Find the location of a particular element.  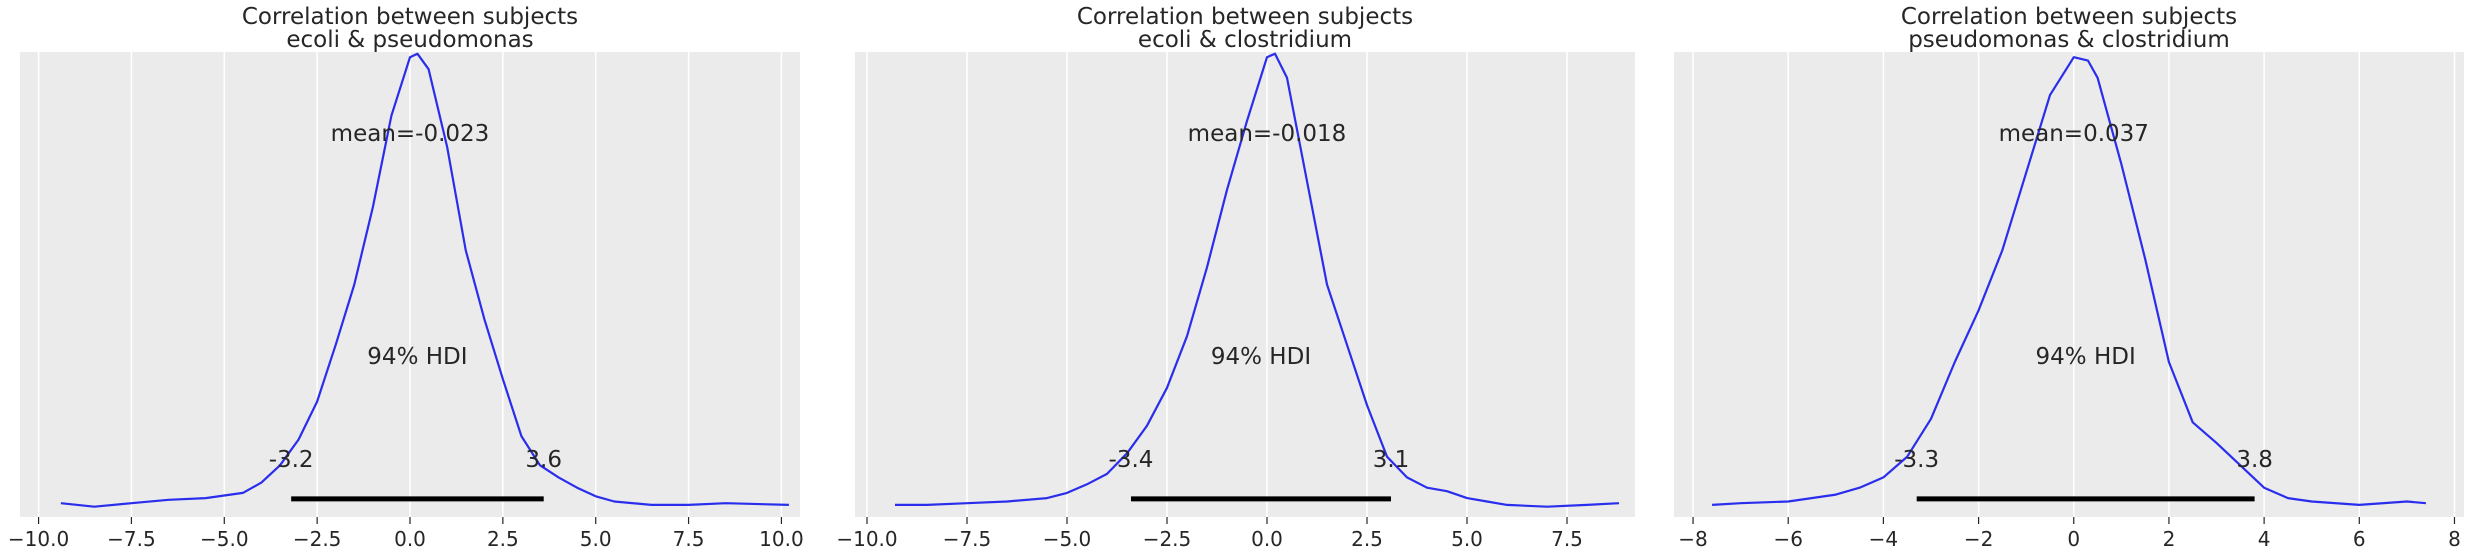

mean-label: mean=0.037 is located at coordinates (2074, 134).